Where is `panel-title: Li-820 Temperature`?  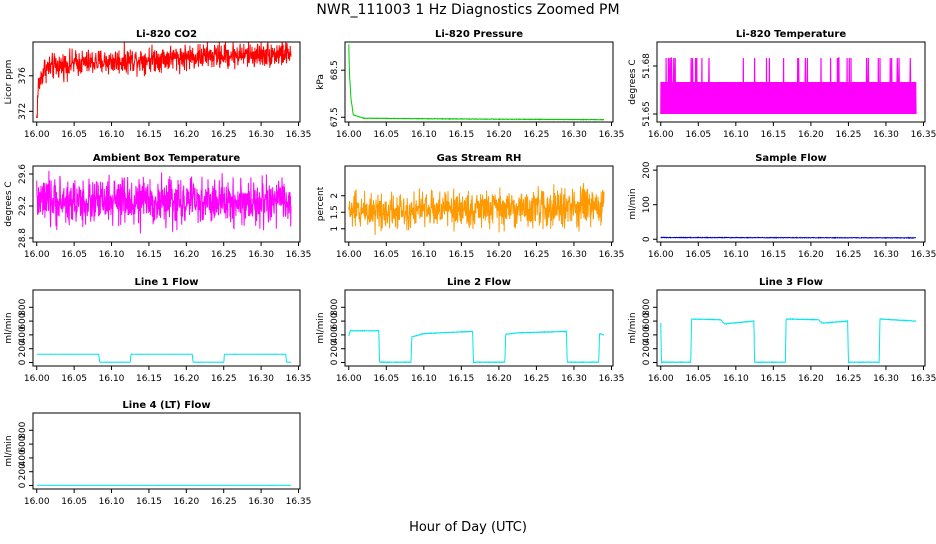 panel-title: Li-820 Temperature is located at coordinates (791, 34).